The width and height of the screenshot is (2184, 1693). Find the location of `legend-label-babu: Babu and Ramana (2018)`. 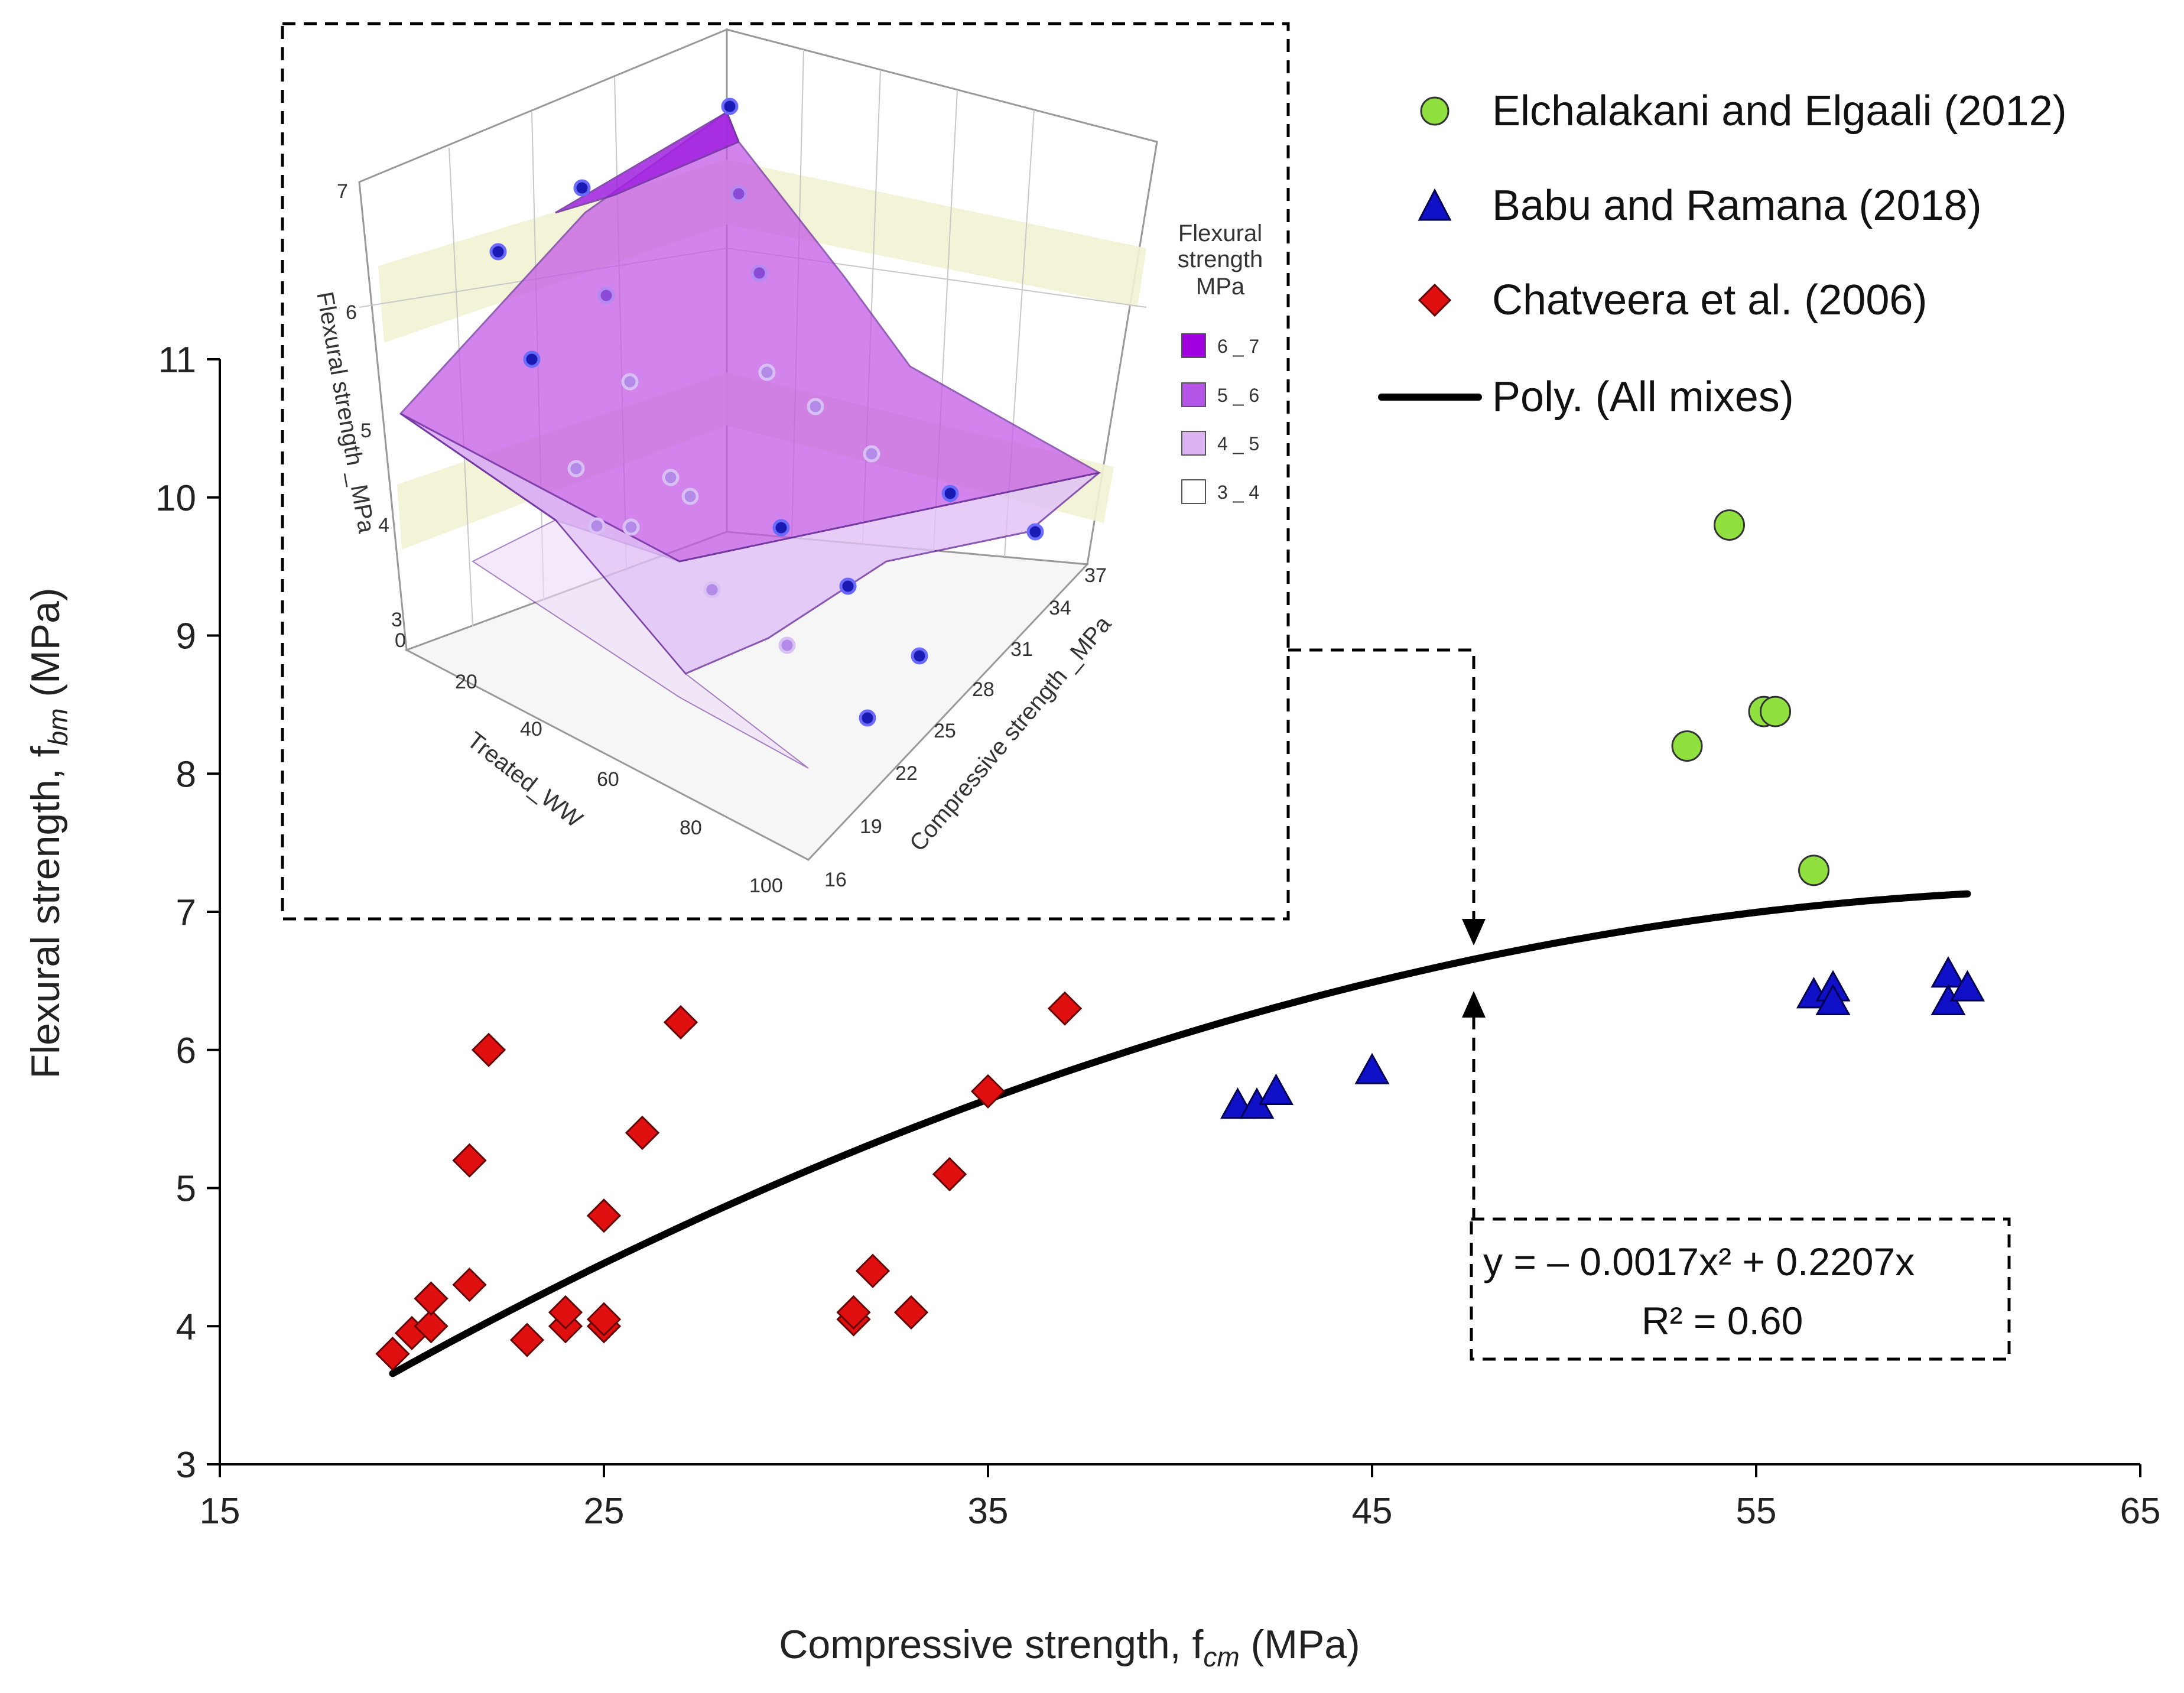

legend-label-babu: Babu and Ramana (2018) is located at coordinates (1737, 205).